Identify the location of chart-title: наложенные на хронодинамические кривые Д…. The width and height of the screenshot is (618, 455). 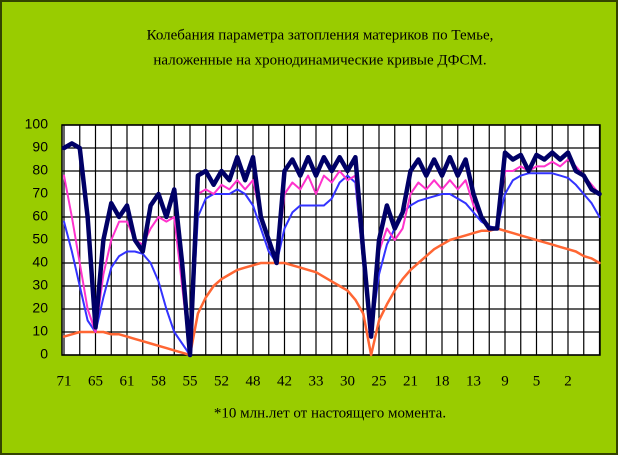
(319, 60).